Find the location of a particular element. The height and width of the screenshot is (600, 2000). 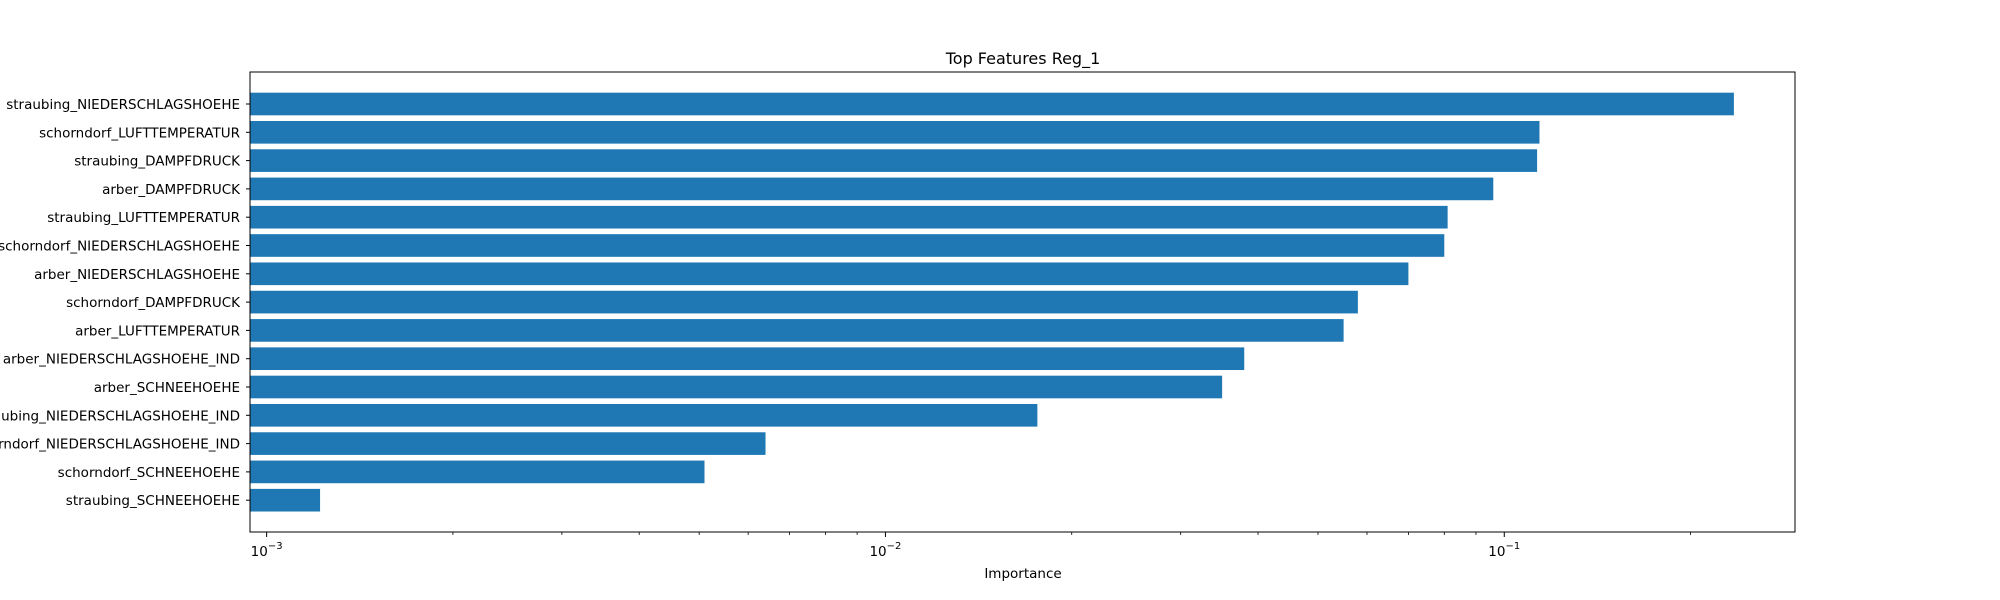

y-tick-label: arber_DAMPFDRUCK is located at coordinates (171, 190).